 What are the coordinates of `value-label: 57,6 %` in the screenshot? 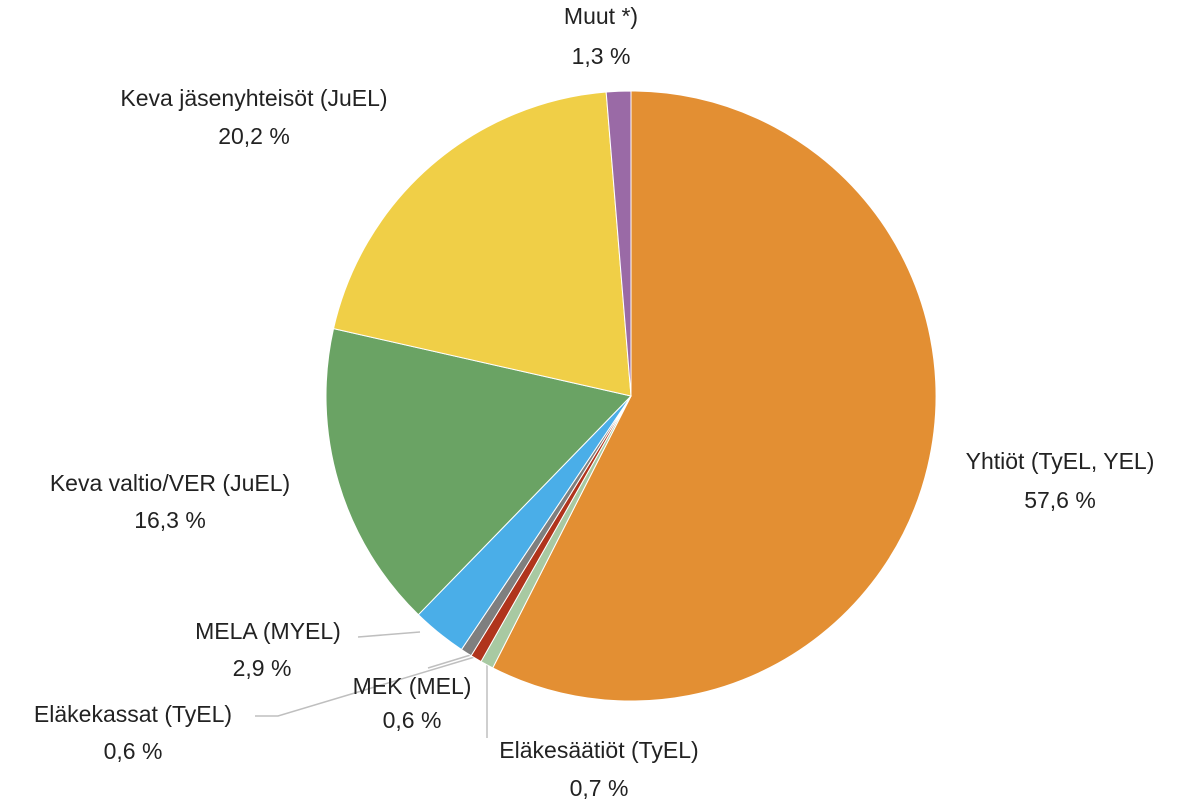 It's located at (1060, 500).